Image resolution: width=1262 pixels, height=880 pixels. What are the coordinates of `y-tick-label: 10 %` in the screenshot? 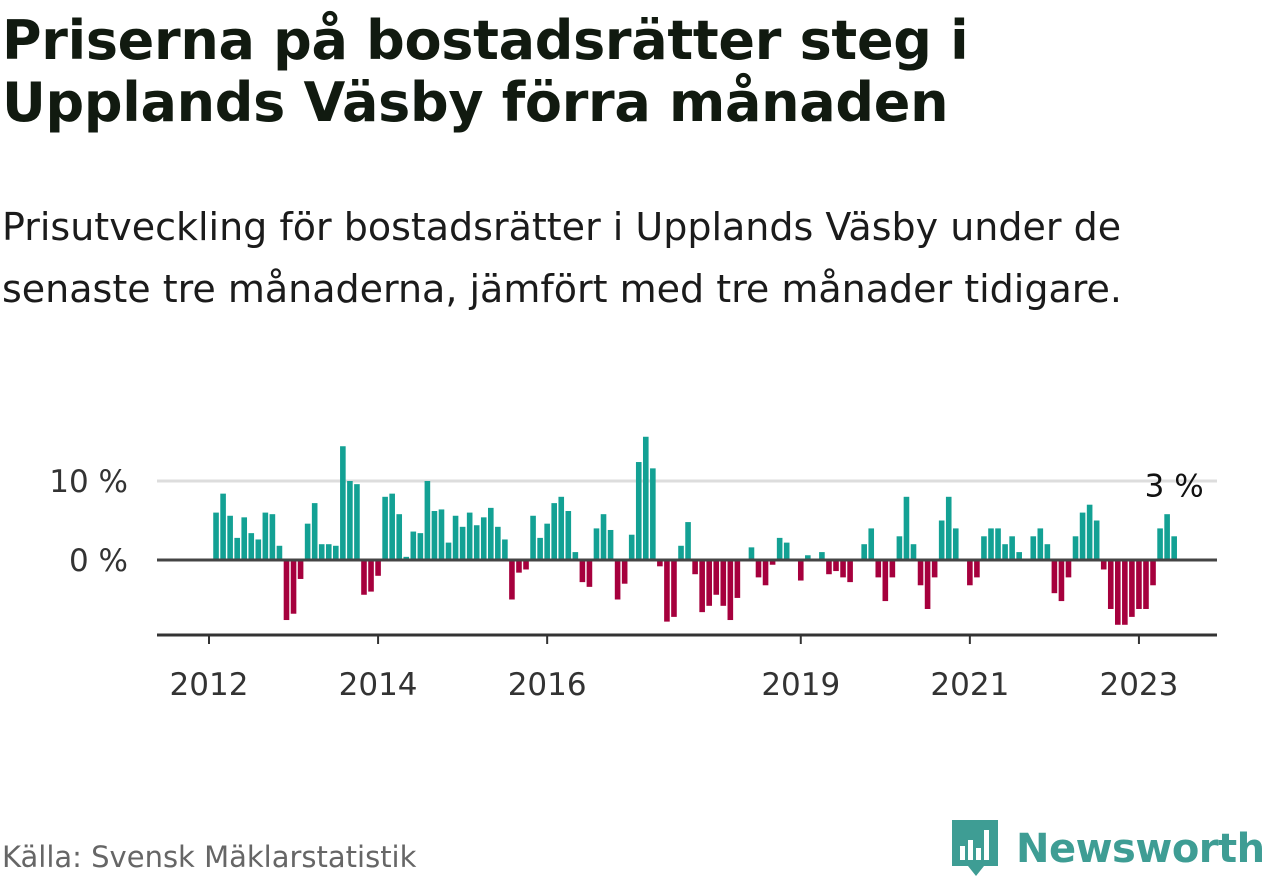 It's located at (88, 482).